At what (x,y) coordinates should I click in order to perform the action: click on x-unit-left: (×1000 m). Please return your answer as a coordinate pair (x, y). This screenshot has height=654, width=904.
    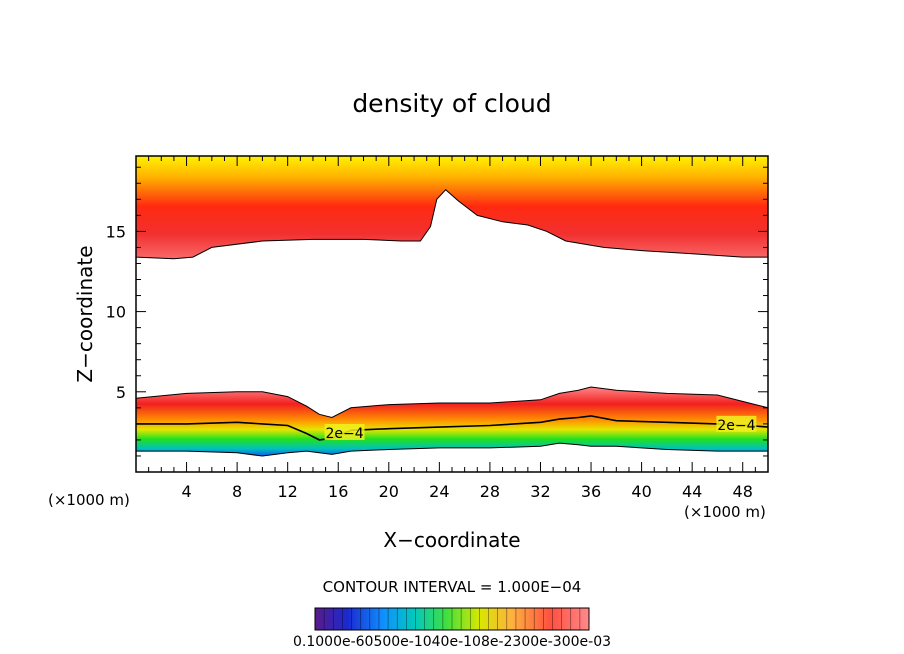
    Looking at the image, I should click on (89, 500).